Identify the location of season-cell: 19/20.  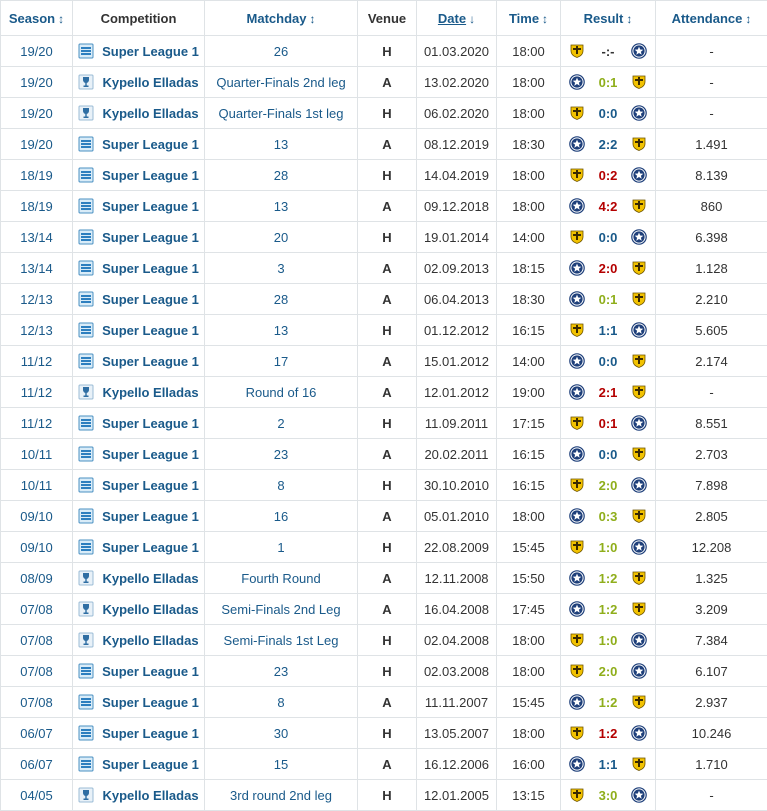
(36, 113).